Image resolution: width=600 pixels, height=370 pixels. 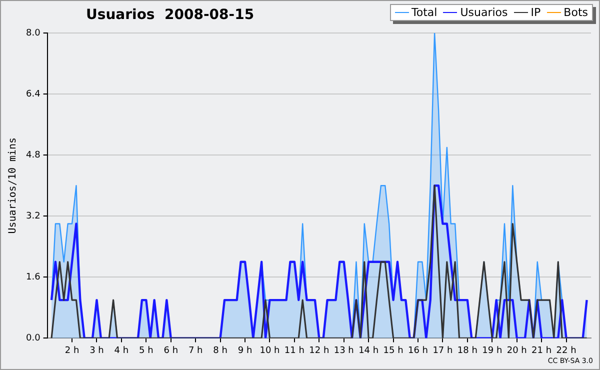 I want to click on y-tick-label: 6.4, so click(x=33, y=94).